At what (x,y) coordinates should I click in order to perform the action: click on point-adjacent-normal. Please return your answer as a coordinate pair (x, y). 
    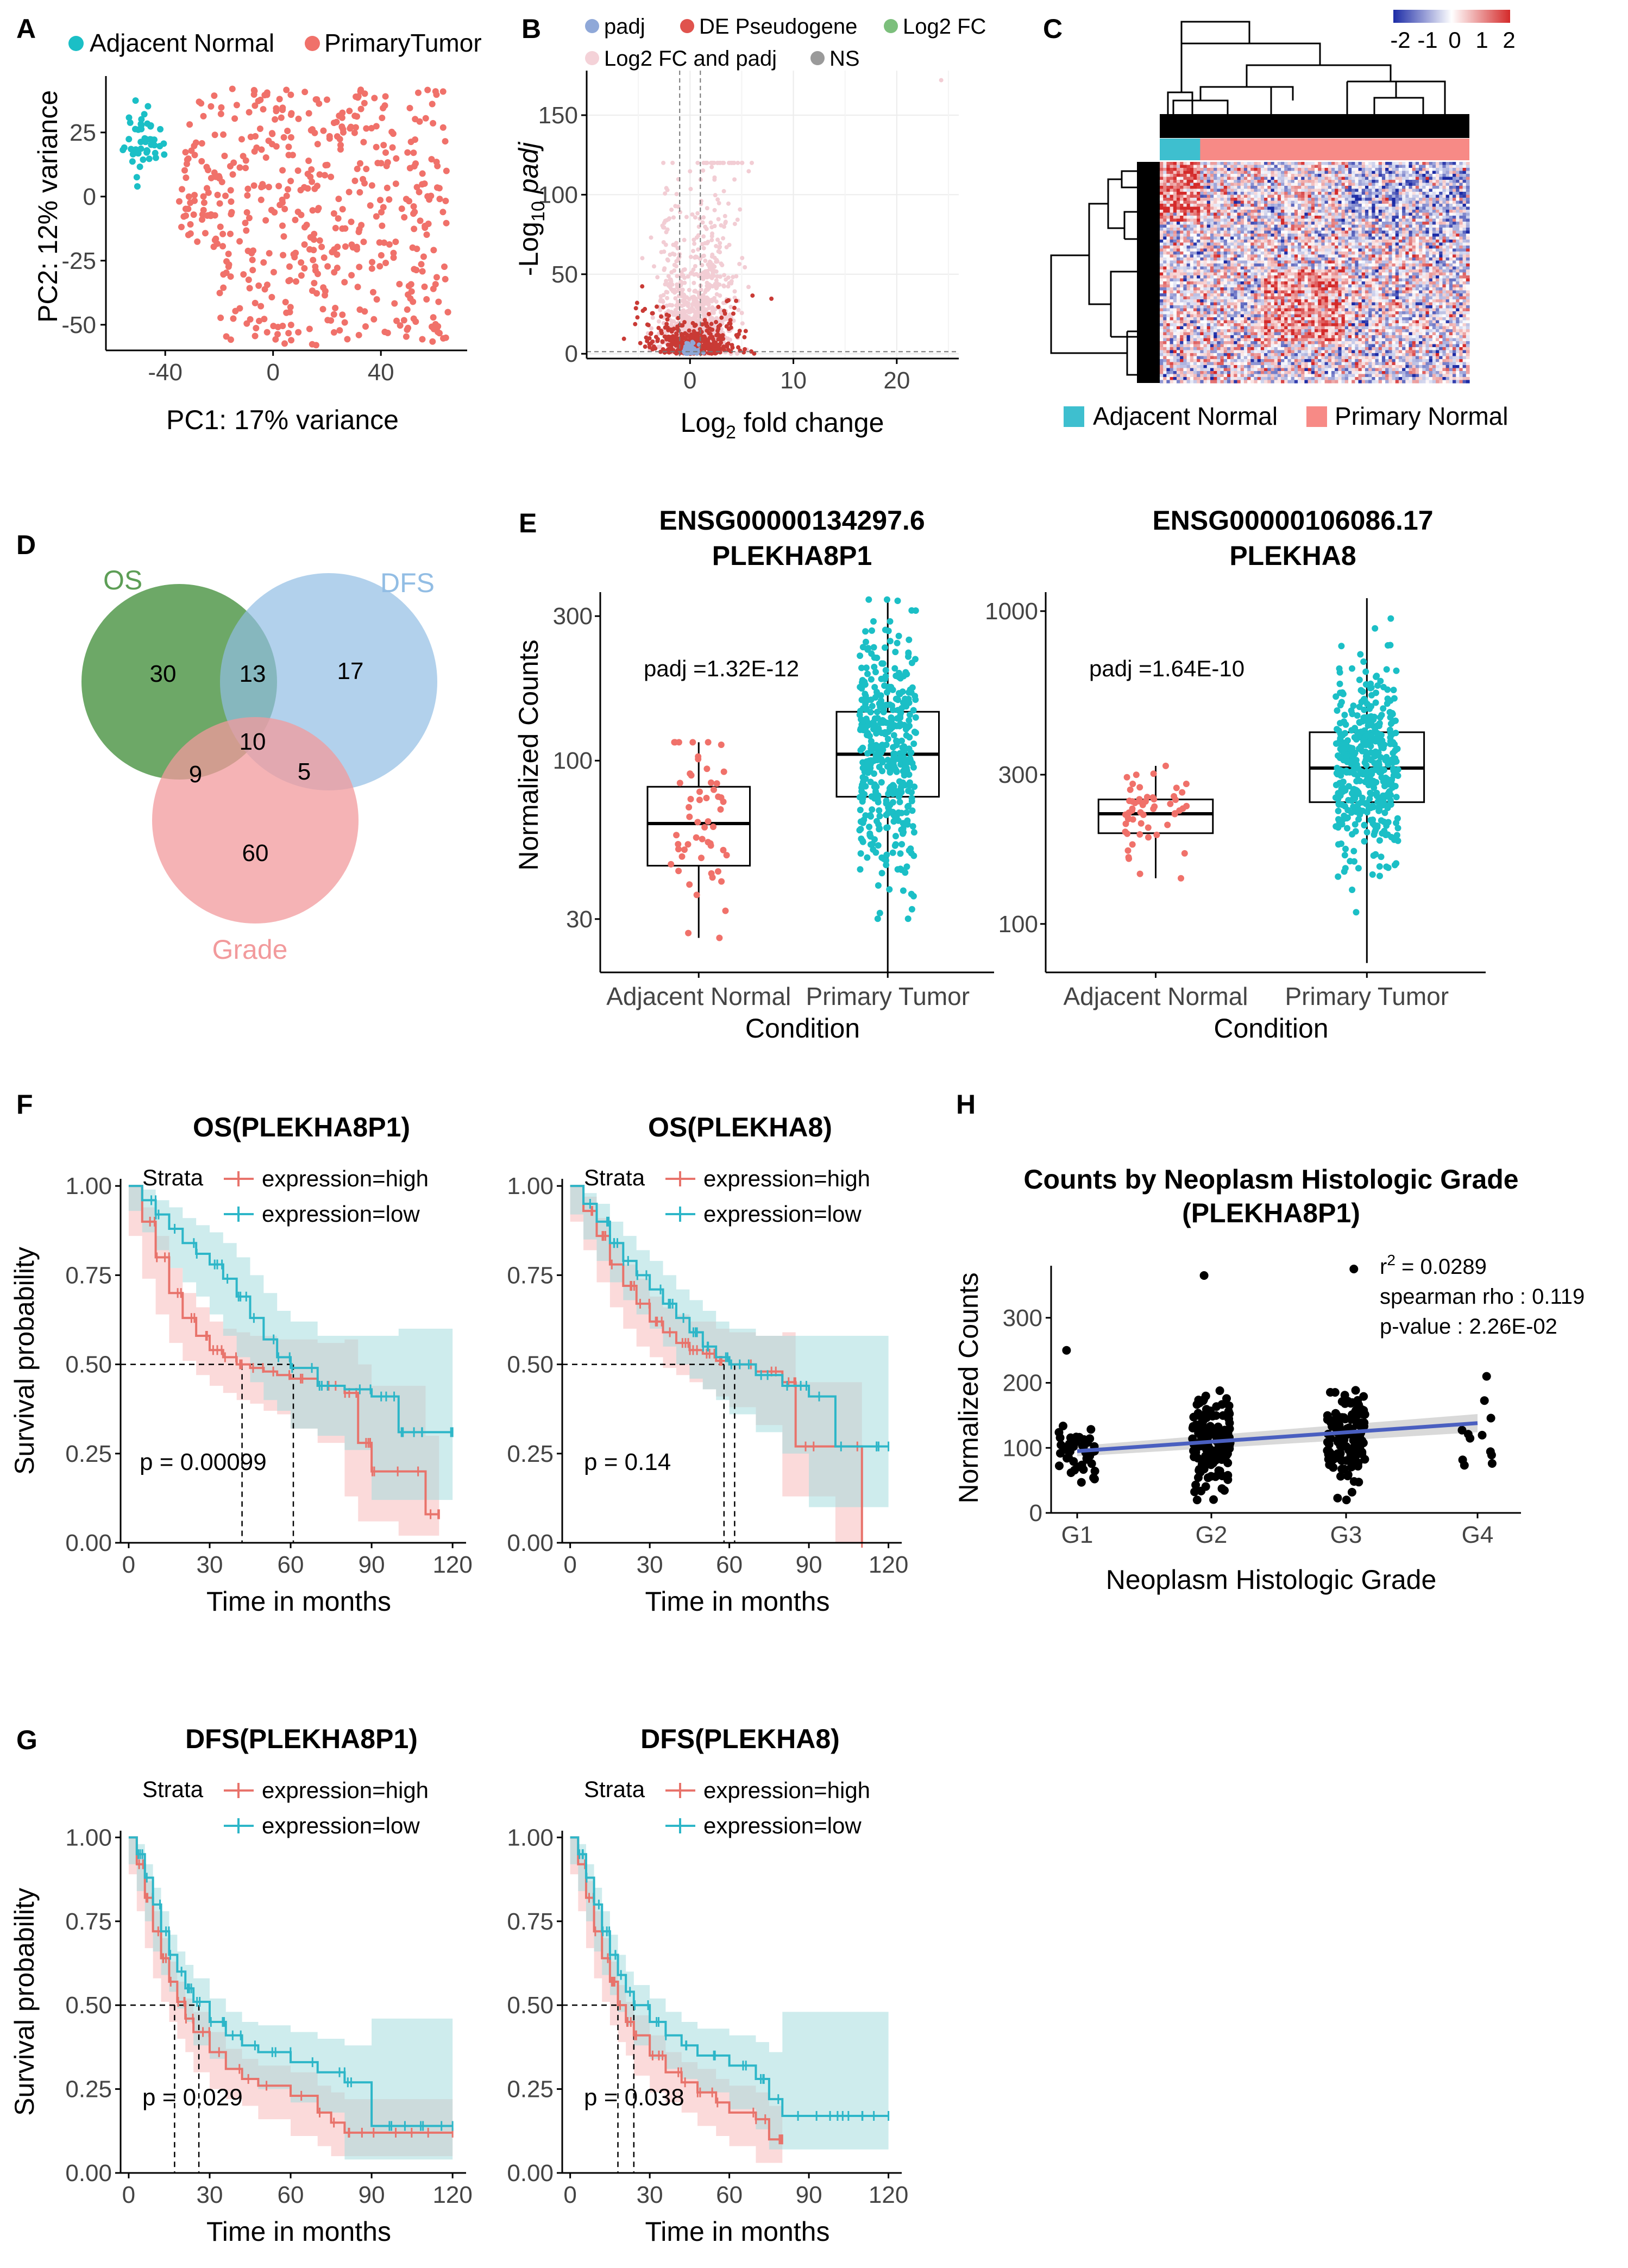
    Looking at the image, I should click on (144, 115).